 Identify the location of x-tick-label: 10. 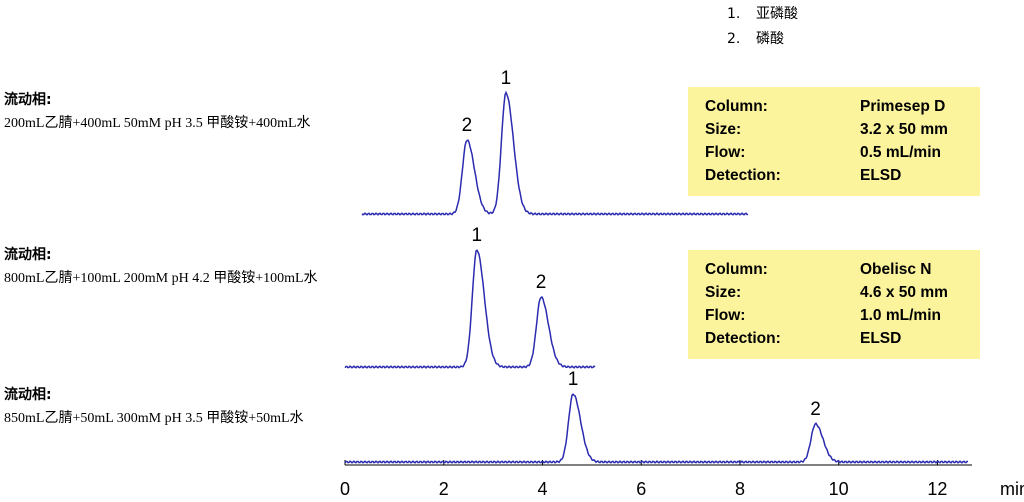
(839, 489).